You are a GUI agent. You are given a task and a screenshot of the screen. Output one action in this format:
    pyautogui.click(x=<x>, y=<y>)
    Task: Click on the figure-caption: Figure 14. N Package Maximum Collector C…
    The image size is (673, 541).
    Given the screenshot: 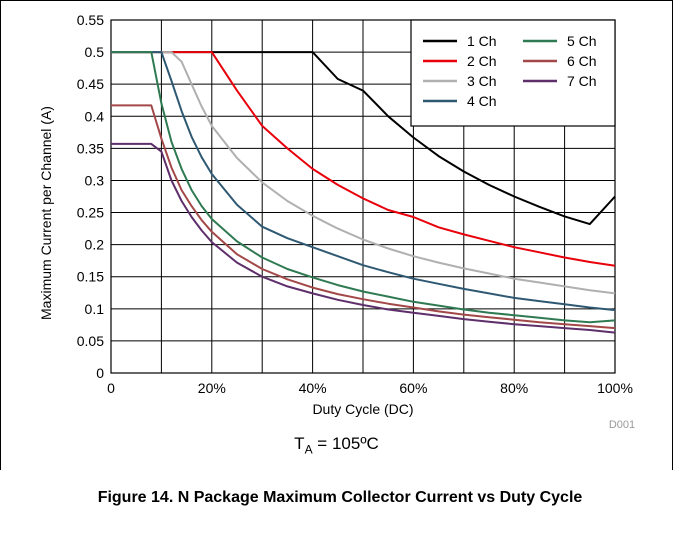 What is the action you would take?
    pyautogui.click(x=340, y=497)
    